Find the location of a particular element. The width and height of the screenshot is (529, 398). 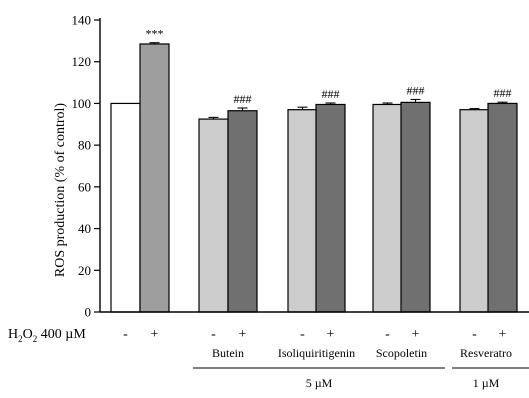

h2o2-row-label: H2O2 400 µM is located at coordinates (47, 335).